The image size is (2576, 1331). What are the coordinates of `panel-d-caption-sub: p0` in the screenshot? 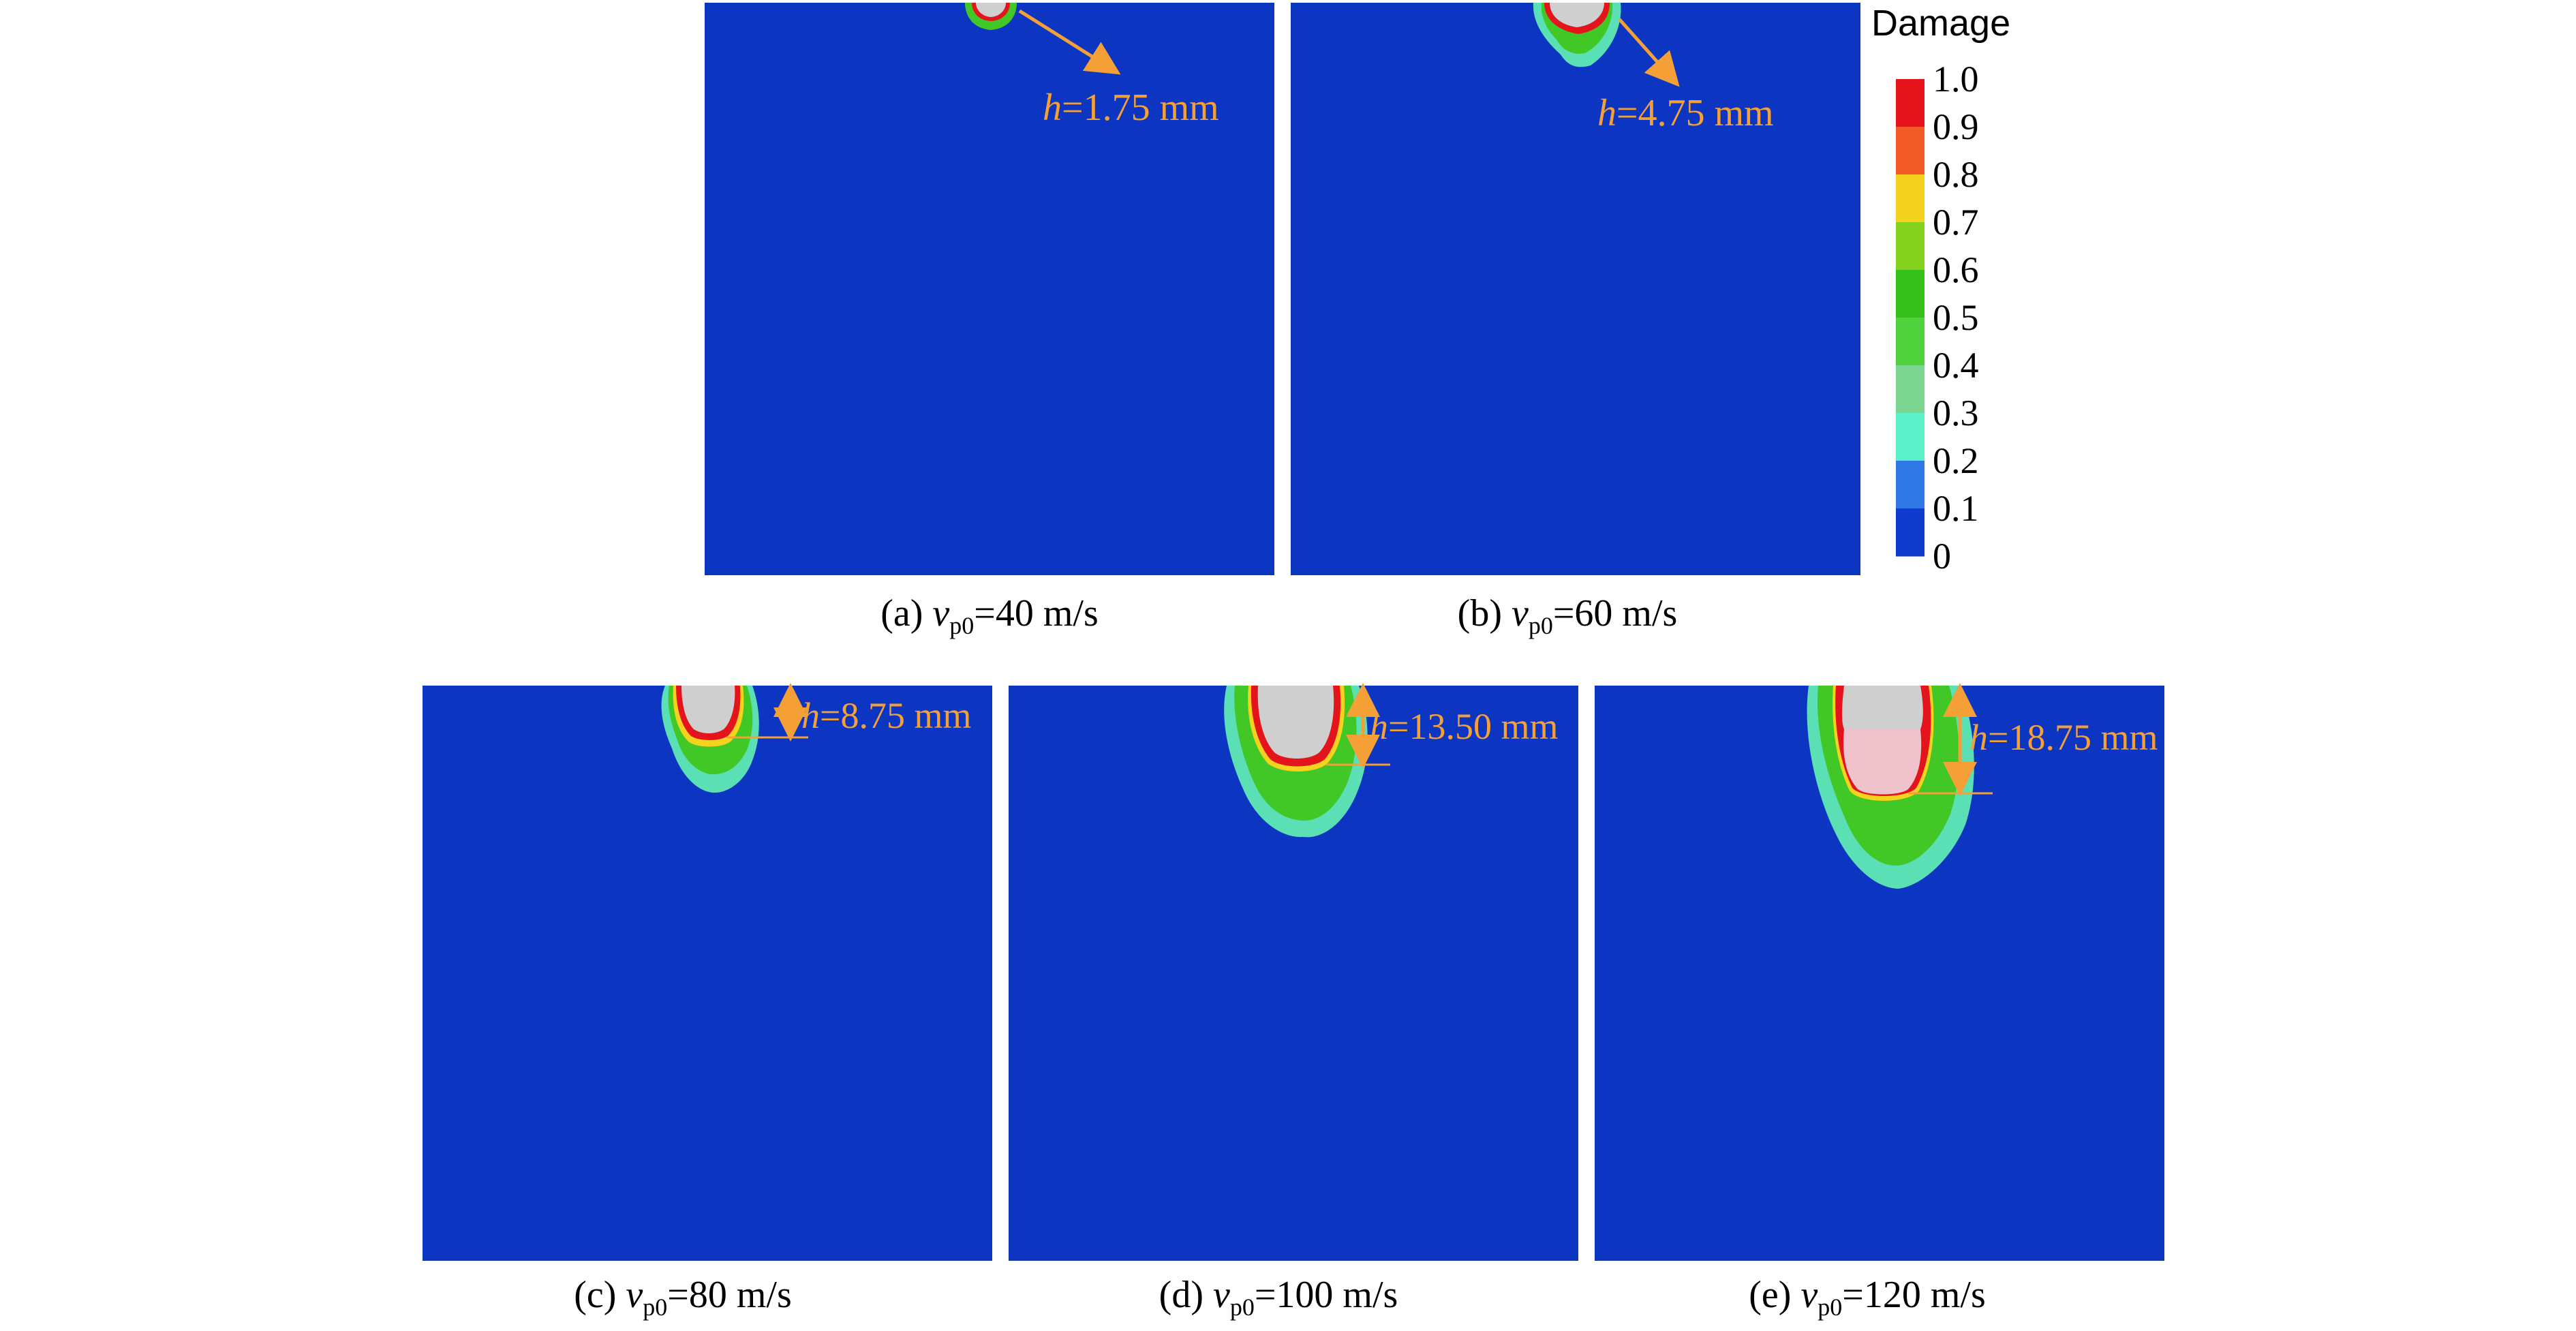 It's located at (1242, 1307).